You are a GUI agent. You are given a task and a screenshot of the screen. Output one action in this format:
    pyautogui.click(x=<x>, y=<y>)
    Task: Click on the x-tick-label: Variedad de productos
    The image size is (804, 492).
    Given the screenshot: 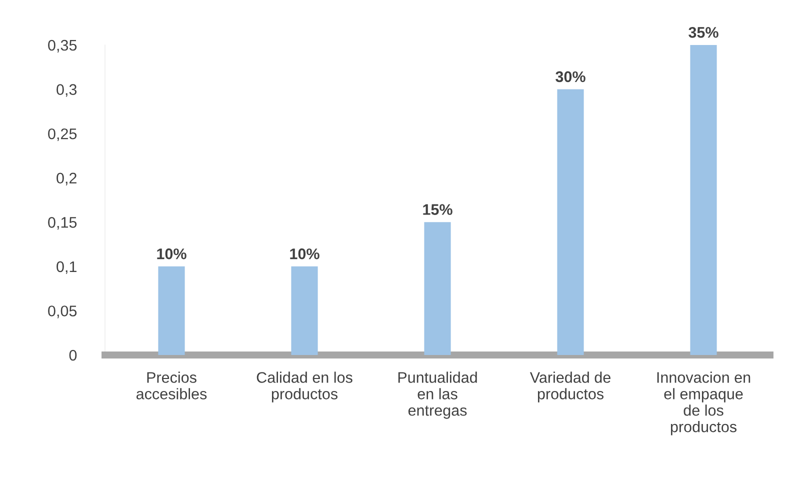 What is the action you would take?
    pyautogui.click(x=570, y=387)
    